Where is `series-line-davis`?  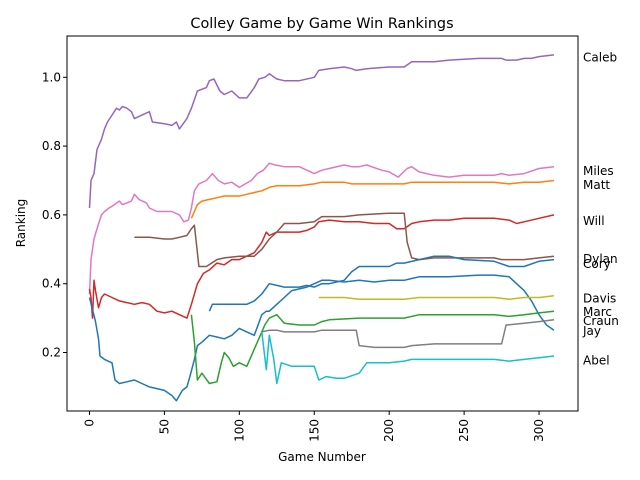
series-line-davis is located at coordinates (436, 297).